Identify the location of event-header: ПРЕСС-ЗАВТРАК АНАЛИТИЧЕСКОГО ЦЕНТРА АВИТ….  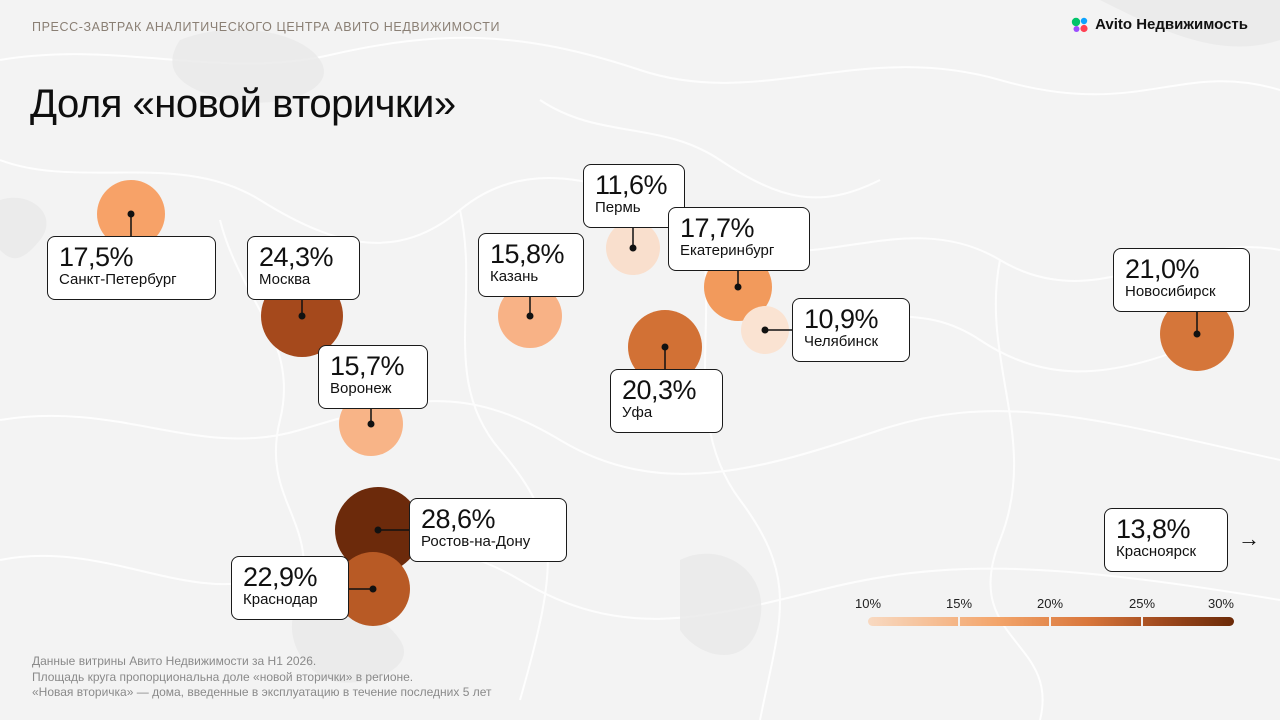
(266, 27).